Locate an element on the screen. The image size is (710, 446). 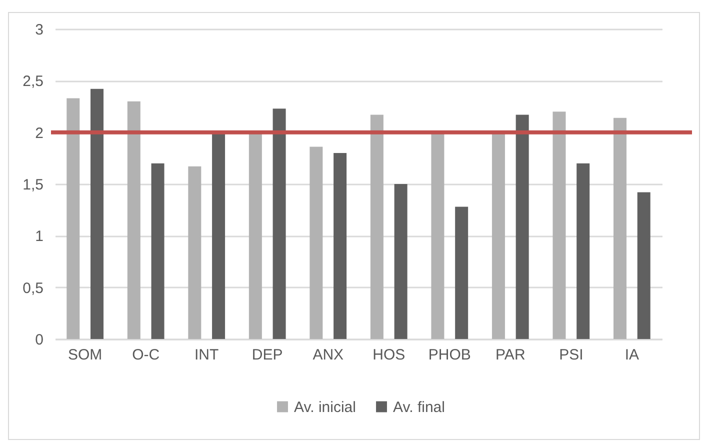
y-tick-label: 1 is located at coordinates (39, 237).